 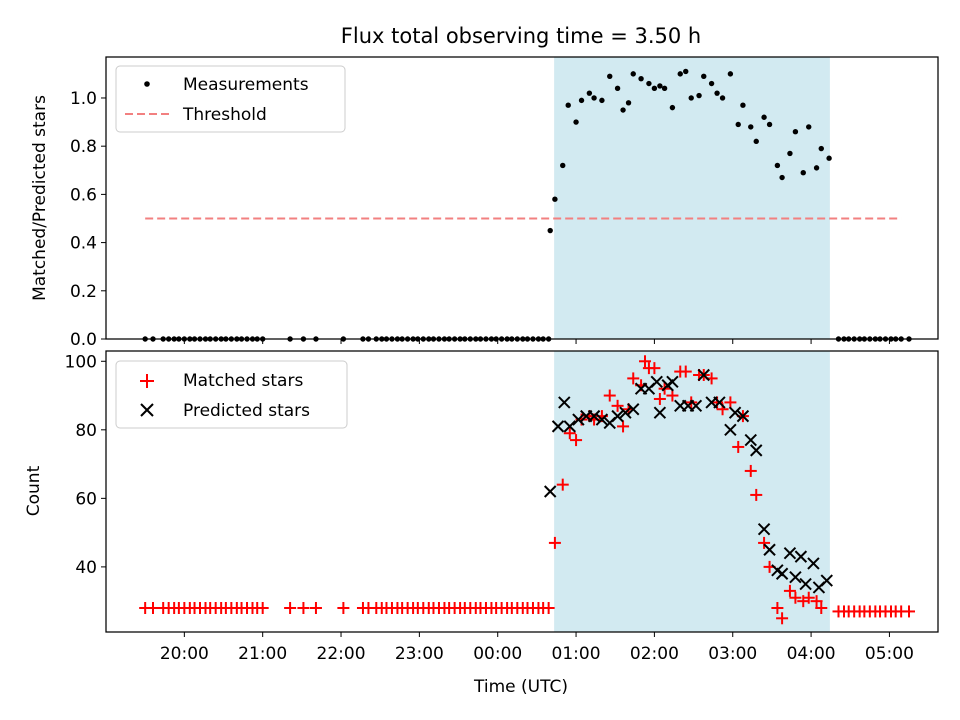 What do you see at coordinates (86, 431) in the screenshot?
I see `y-tick-label: 80` at bounding box center [86, 431].